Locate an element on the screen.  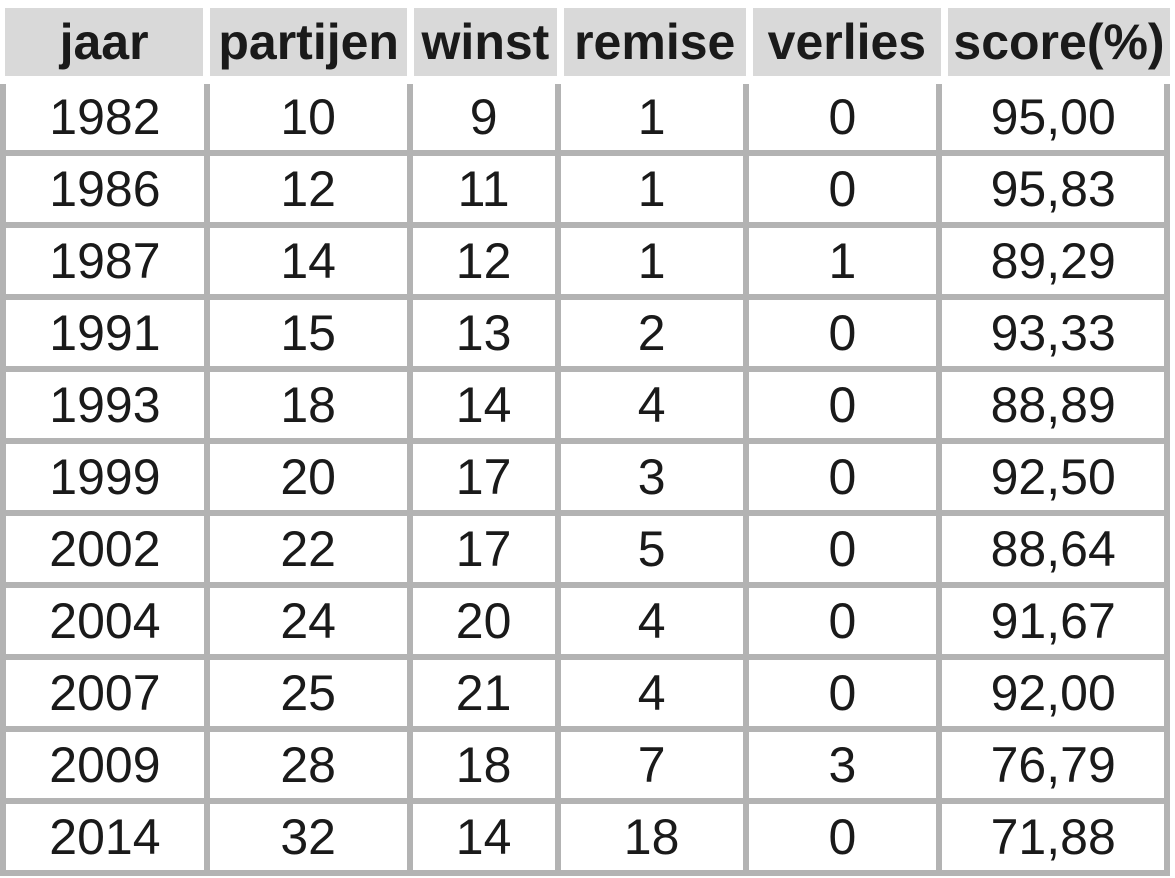
table-cell: 88,64 is located at coordinates (1053, 549).